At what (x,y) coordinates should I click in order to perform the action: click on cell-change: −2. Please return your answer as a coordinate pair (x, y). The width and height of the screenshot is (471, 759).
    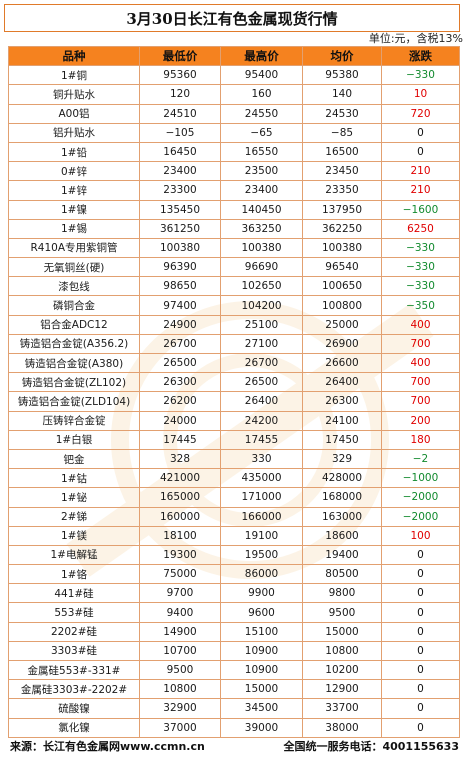
    Looking at the image, I should click on (420, 459).